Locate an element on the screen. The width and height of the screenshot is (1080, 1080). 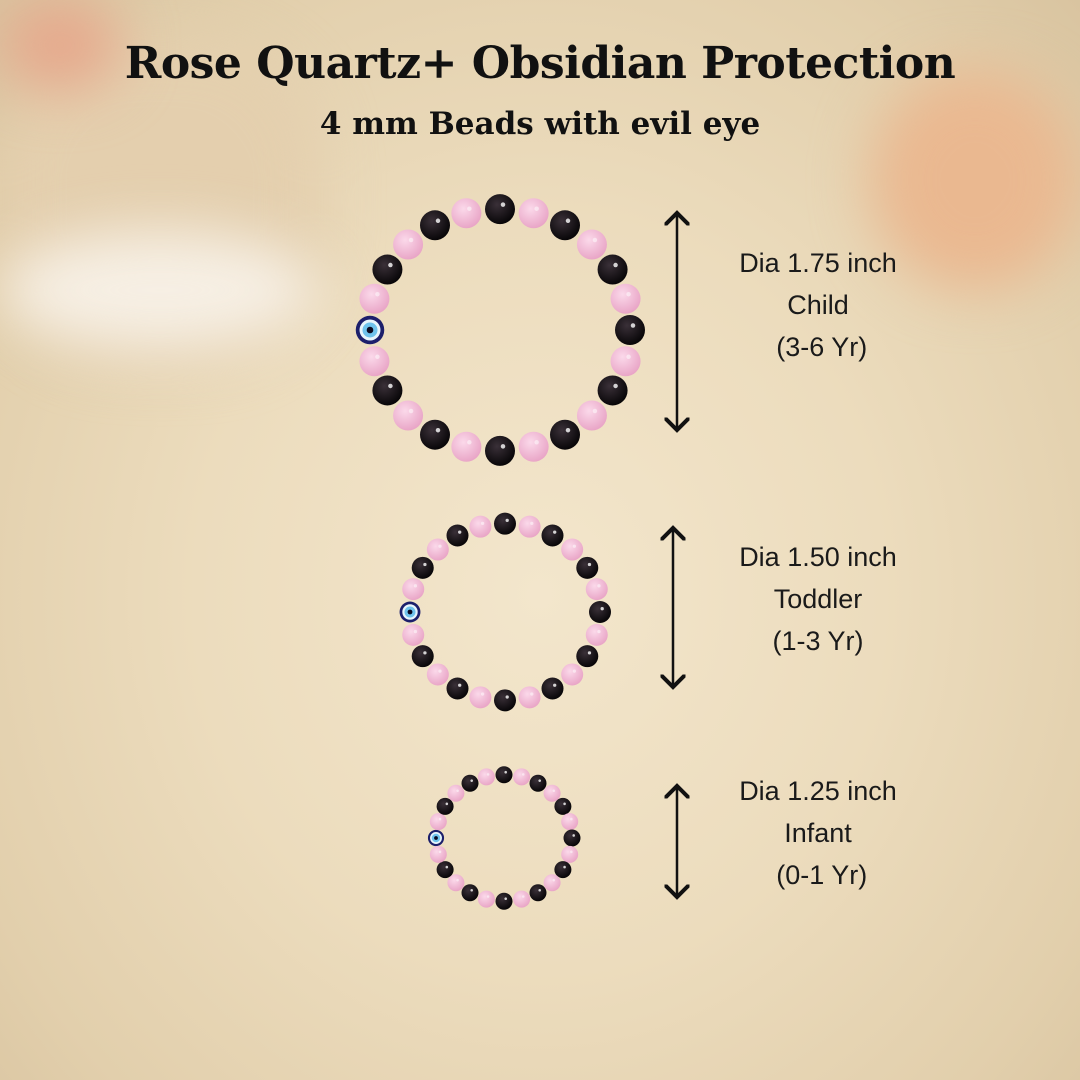
background-ball is located at coordinates (975, 180).